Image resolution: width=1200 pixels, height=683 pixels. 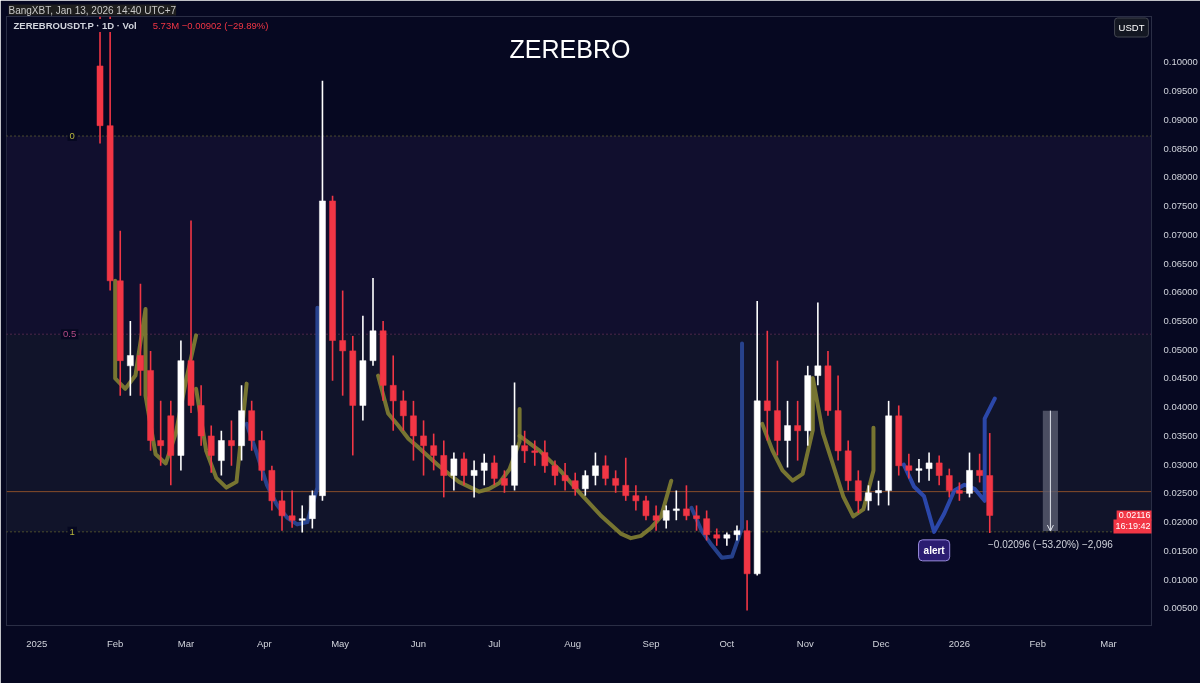 I want to click on y-tick-label: 0.07000, so click(x=1180, y=234).